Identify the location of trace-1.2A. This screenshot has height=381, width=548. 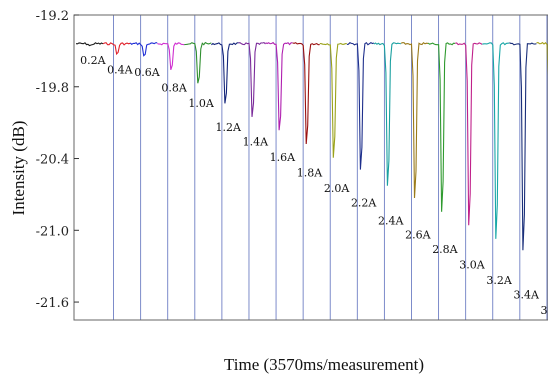
(225, 73).